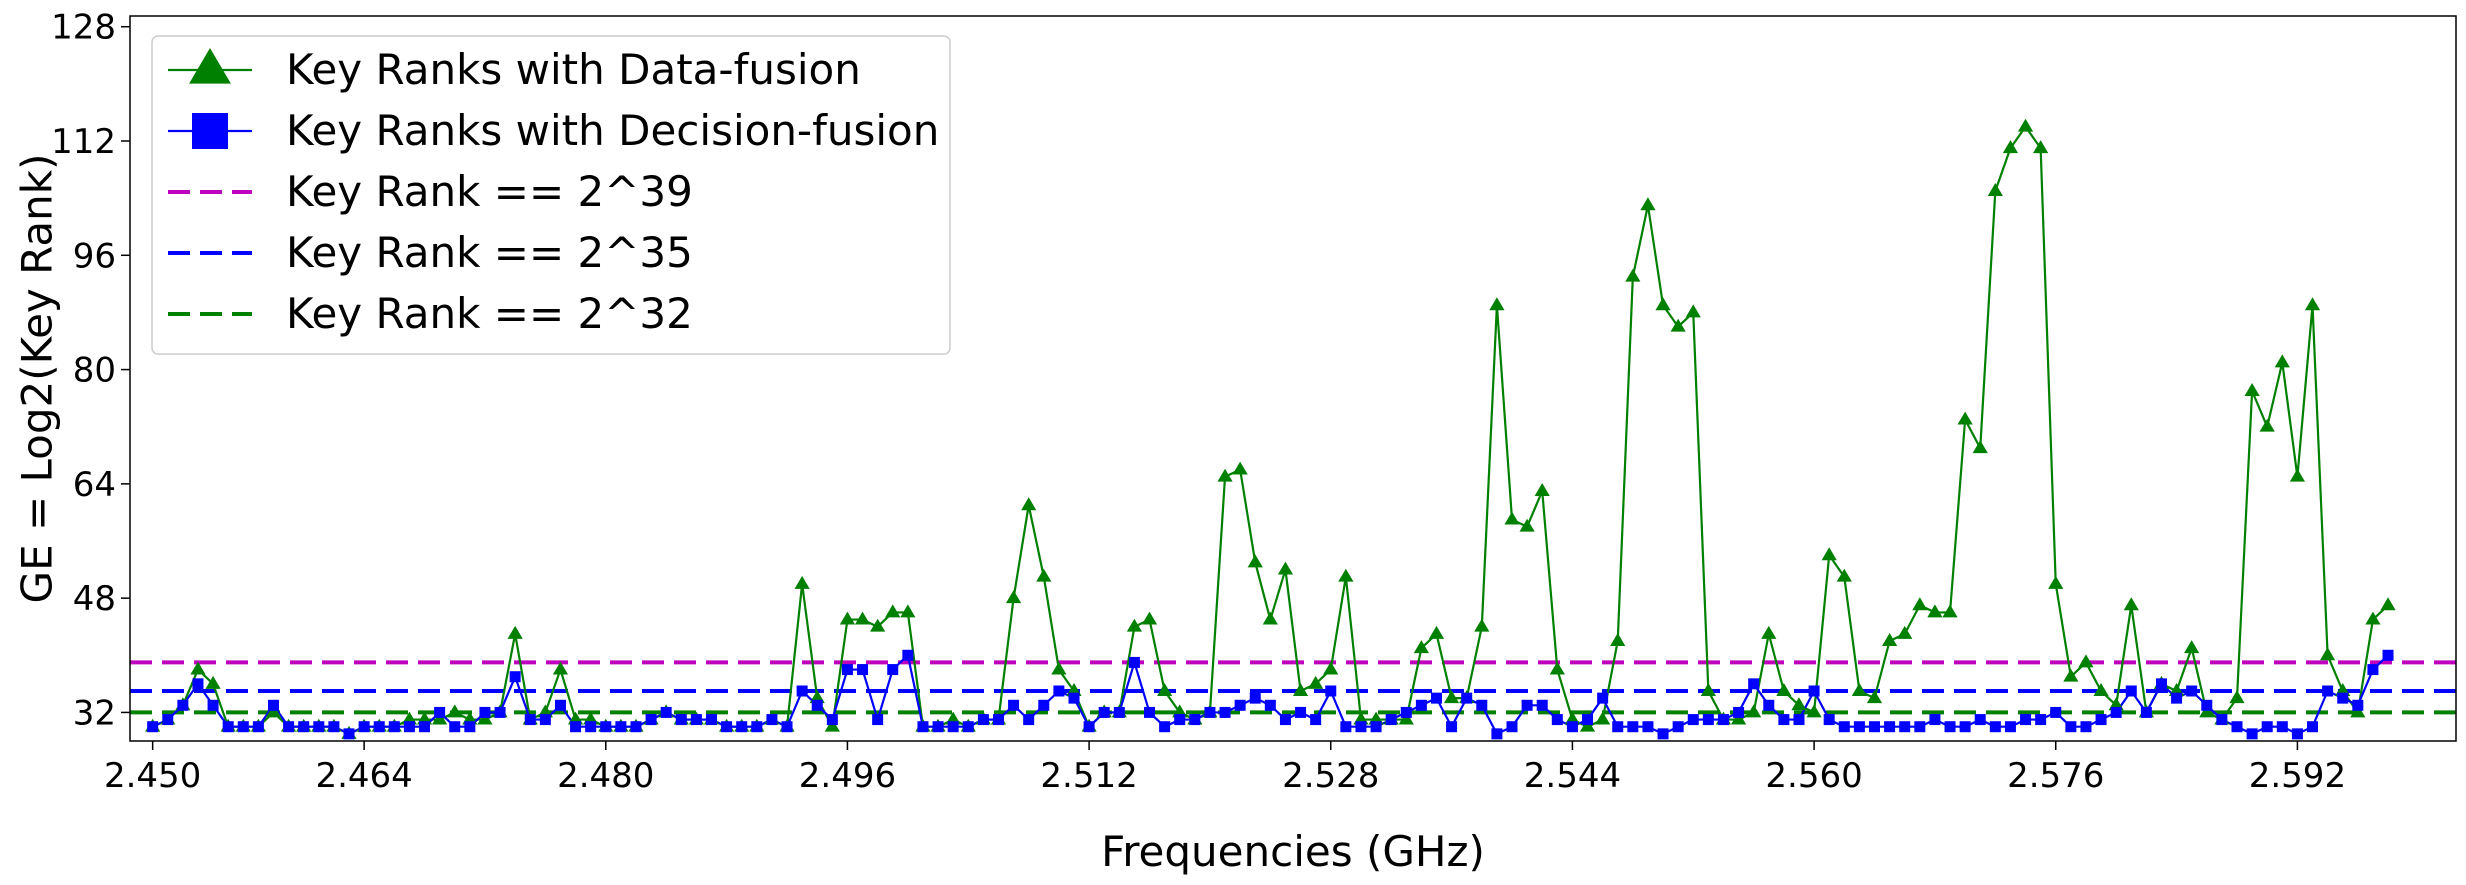 This screenshot has height=885, width=2466. I want to click on legend-label: Key Ranks with Decision-fusion, so click(612, 130).